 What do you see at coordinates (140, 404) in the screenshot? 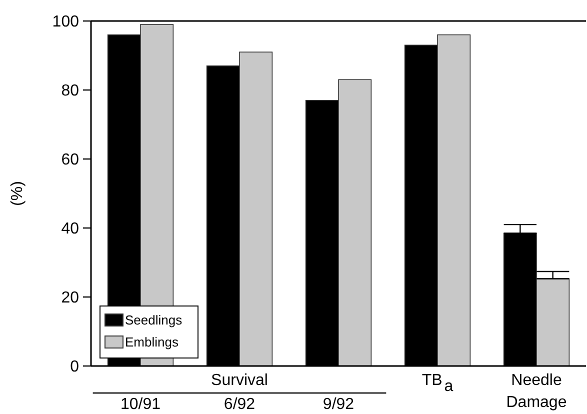
I see `x-tick-label: 10/91` at bounding box center [140, 404].